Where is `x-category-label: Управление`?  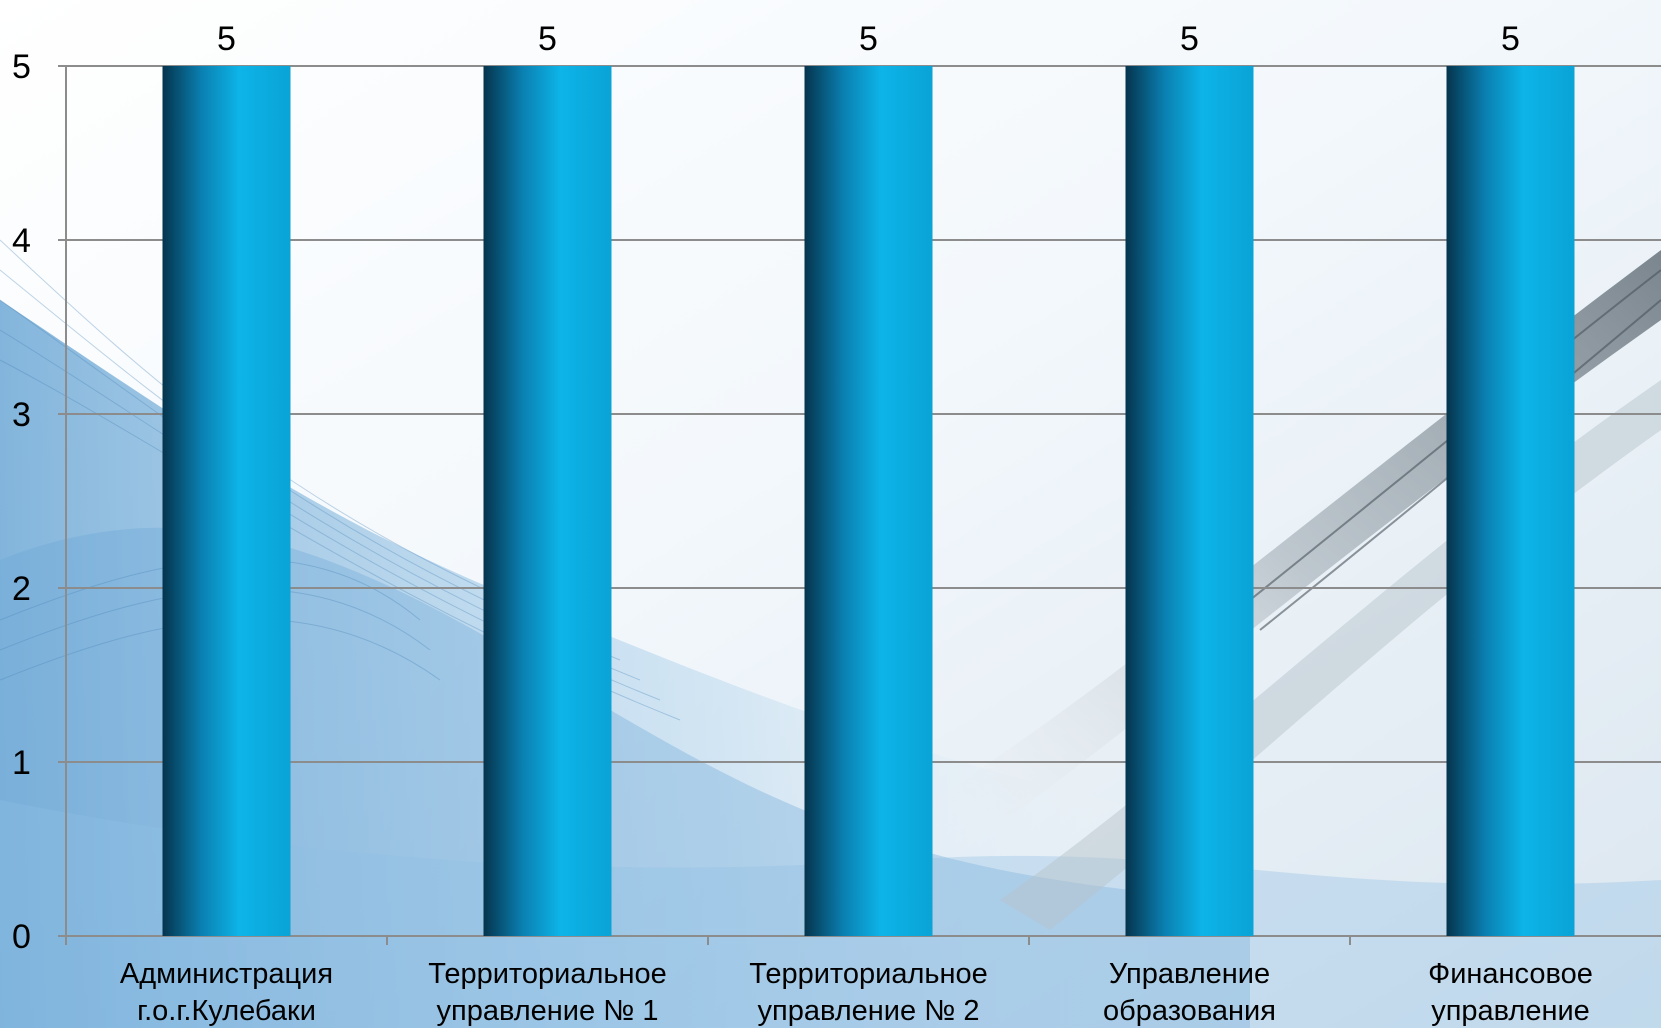 x-category-label: Управление is located at coordinates (1189, 974).